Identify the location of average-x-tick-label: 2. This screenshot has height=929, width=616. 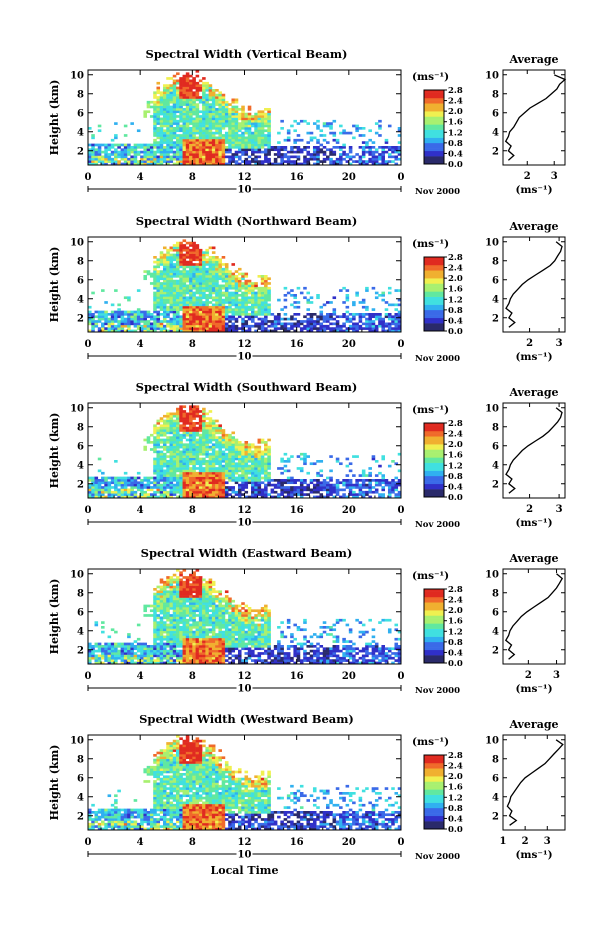
(529, 343).